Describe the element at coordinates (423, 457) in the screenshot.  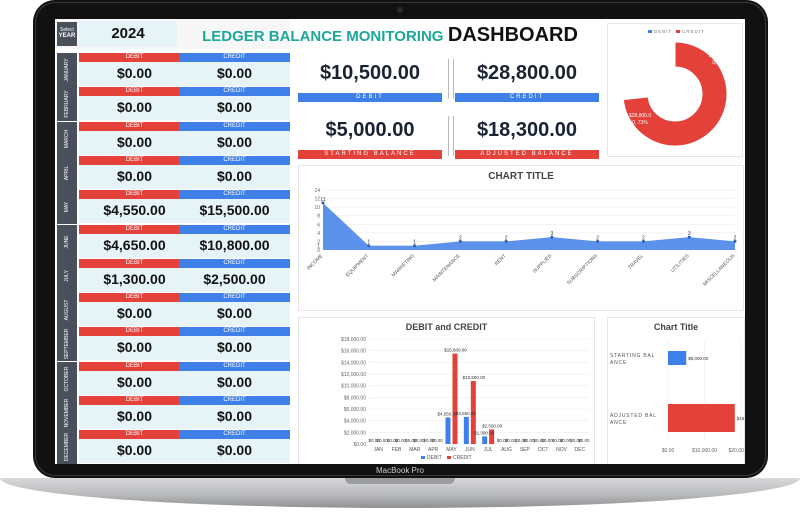
I see `legend-swatch-debit` at that location.